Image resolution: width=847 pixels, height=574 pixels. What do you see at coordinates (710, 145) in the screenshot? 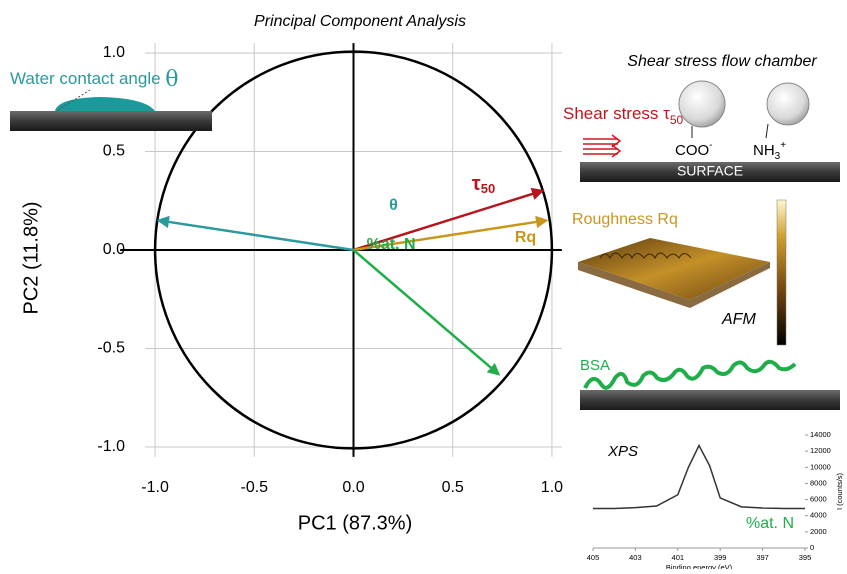
I see `superscript: -` at bounding box center [710, 145].